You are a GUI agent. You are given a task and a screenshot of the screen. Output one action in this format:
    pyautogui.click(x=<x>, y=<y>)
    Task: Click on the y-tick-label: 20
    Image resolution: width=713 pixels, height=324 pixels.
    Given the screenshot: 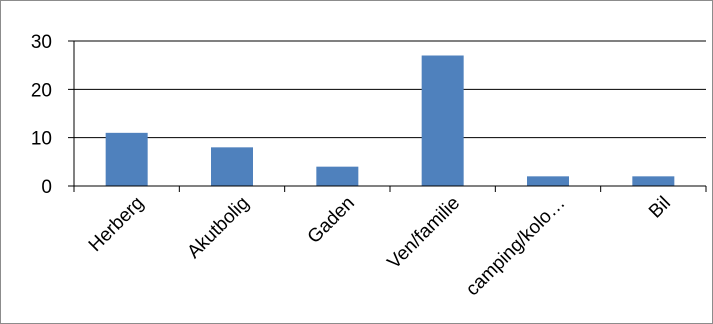 What is the action you would take?
    pyautogui.click(x=41, y=90)
    